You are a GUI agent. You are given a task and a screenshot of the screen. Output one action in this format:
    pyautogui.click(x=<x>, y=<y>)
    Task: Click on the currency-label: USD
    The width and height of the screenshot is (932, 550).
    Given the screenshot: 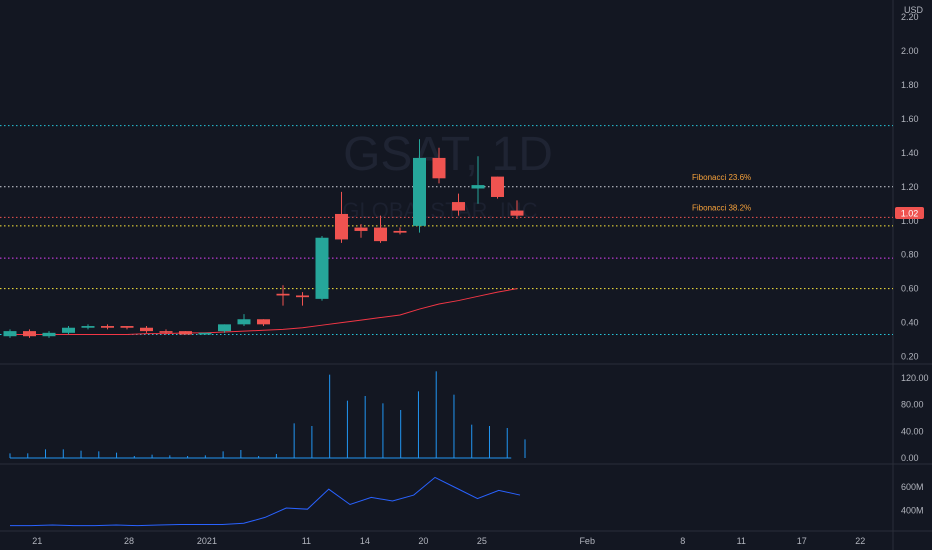 What is the action you would take?
    pyautogui.click(x=914, y=10)
    